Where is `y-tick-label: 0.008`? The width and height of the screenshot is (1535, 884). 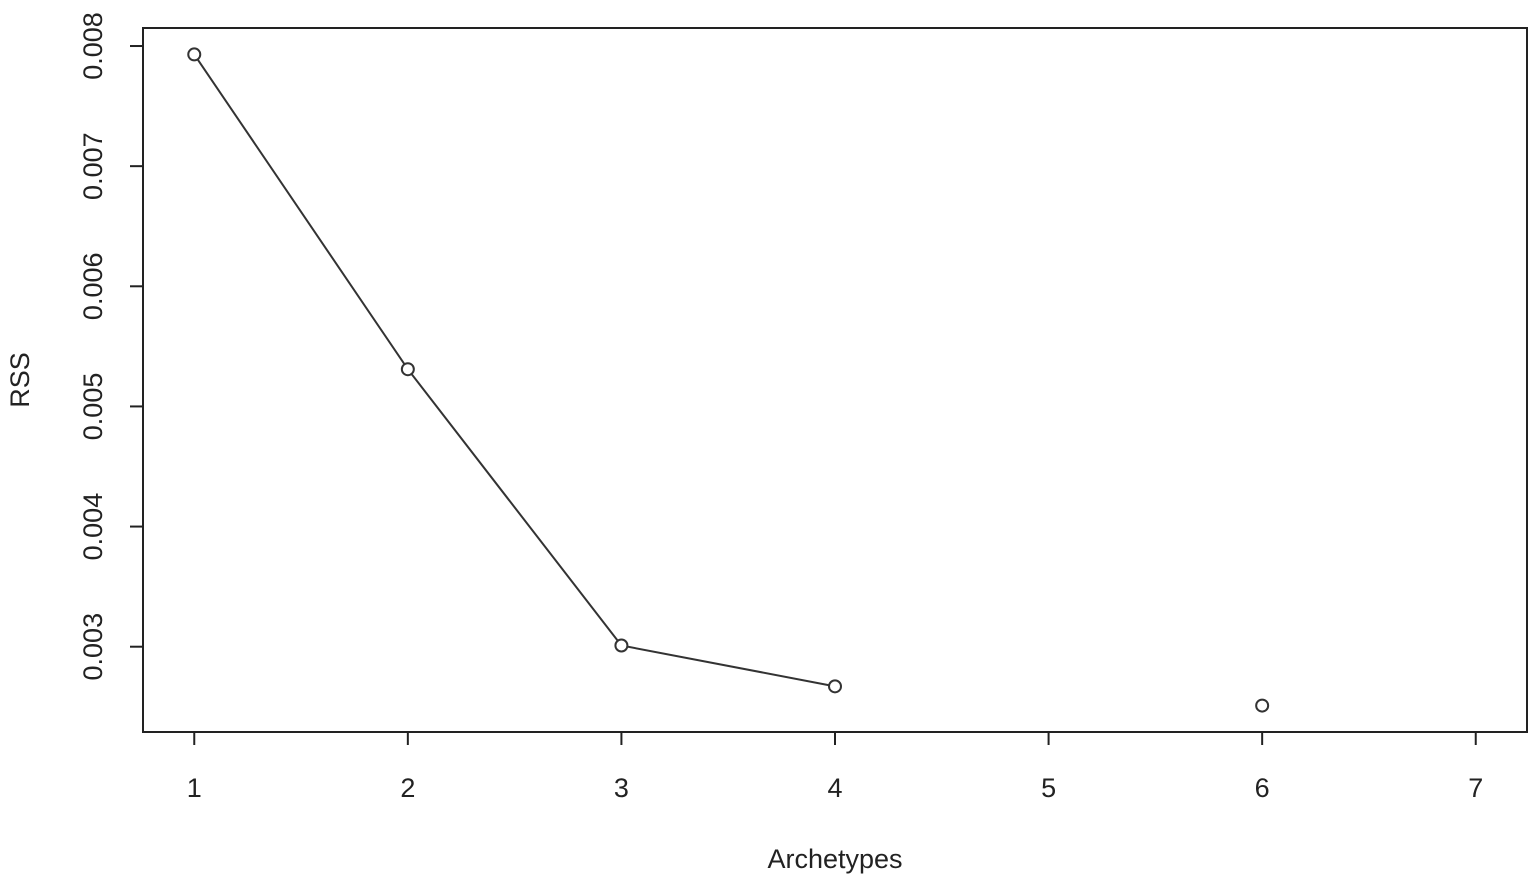 y-tick-label: 0.008 is located at coordinates (93, 46).